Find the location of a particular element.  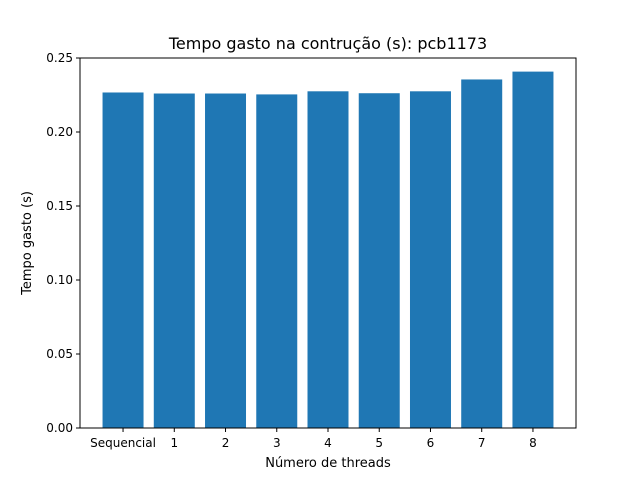

chart-title: Tempo gasto na contrução (s): pcb1173 is located at coordinates (327, 43).